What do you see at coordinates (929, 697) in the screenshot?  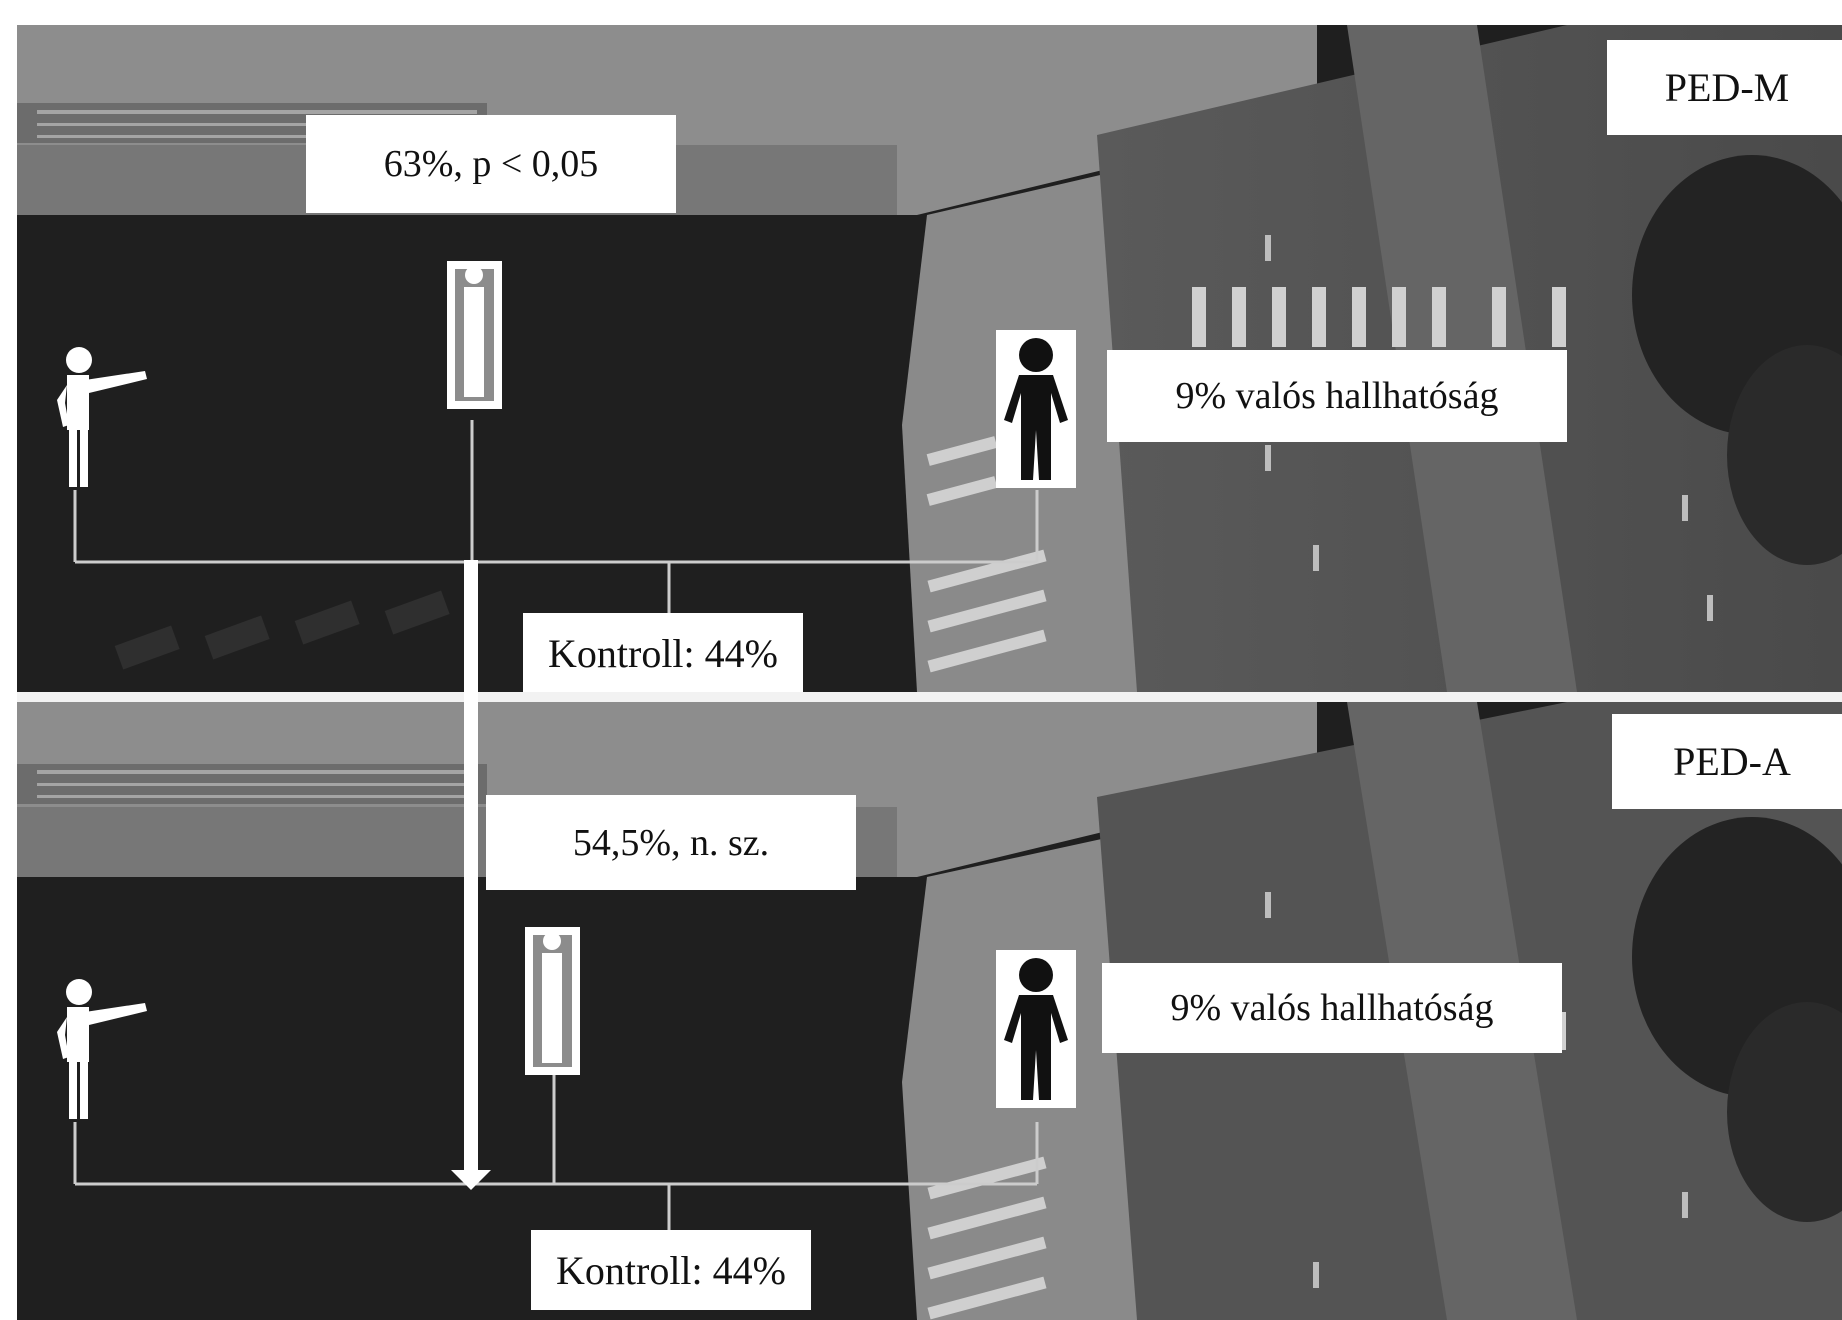 I see `panel-separator` at bounding box center [929, 697].